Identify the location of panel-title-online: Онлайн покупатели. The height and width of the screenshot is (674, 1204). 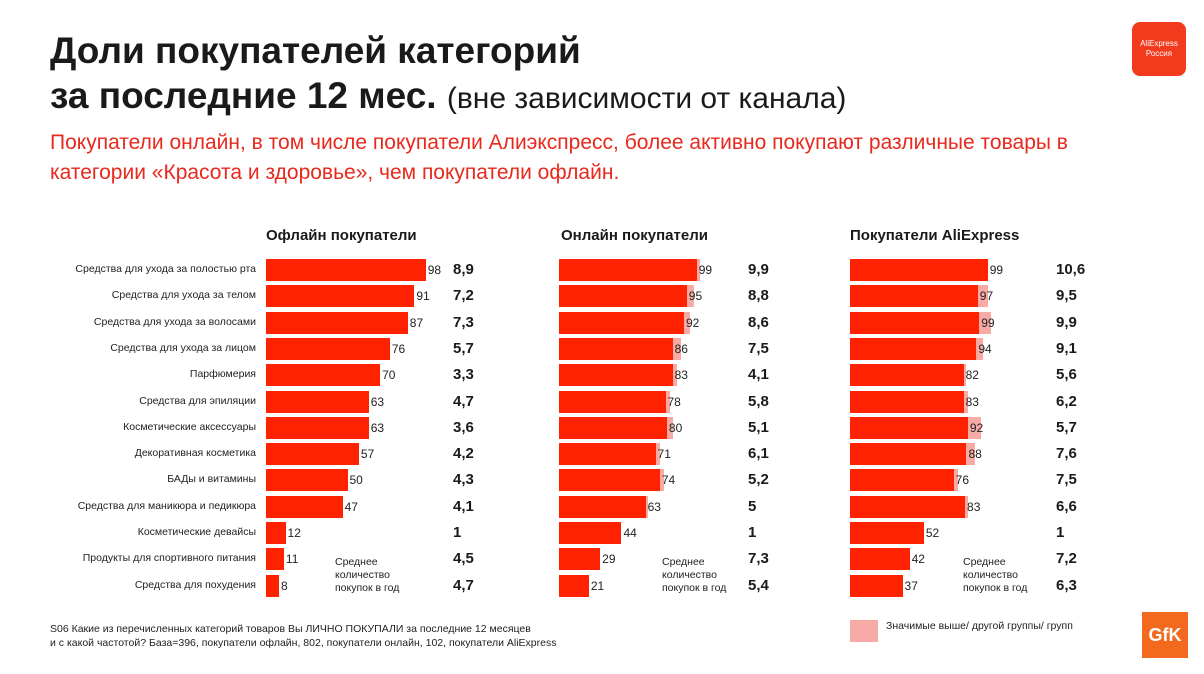
(634, 235).